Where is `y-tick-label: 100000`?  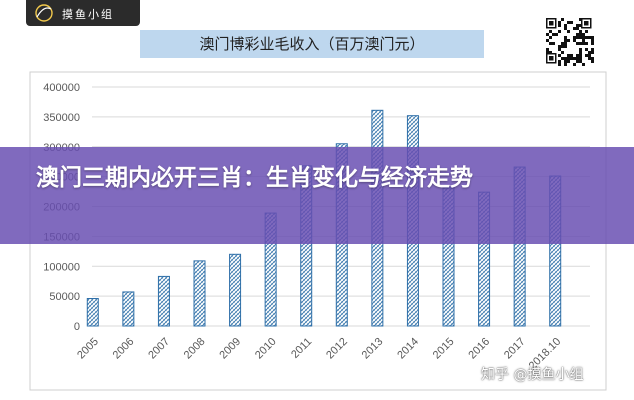 y-tick-label: 100000 is located at coordinates (61, 267).